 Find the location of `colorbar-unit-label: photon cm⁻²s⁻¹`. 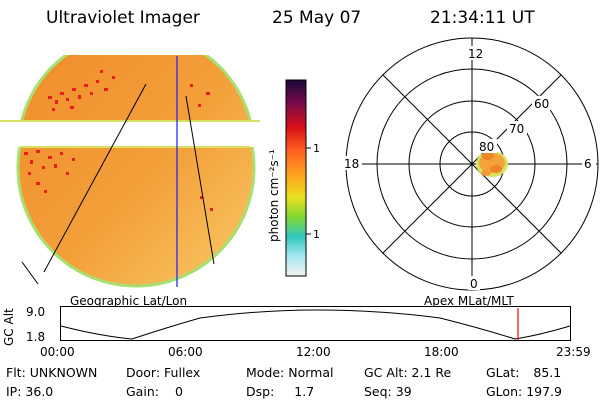

colorbar-unit-label: photon cm⁻²s⁻¹ is located at coordinates (274, 195).